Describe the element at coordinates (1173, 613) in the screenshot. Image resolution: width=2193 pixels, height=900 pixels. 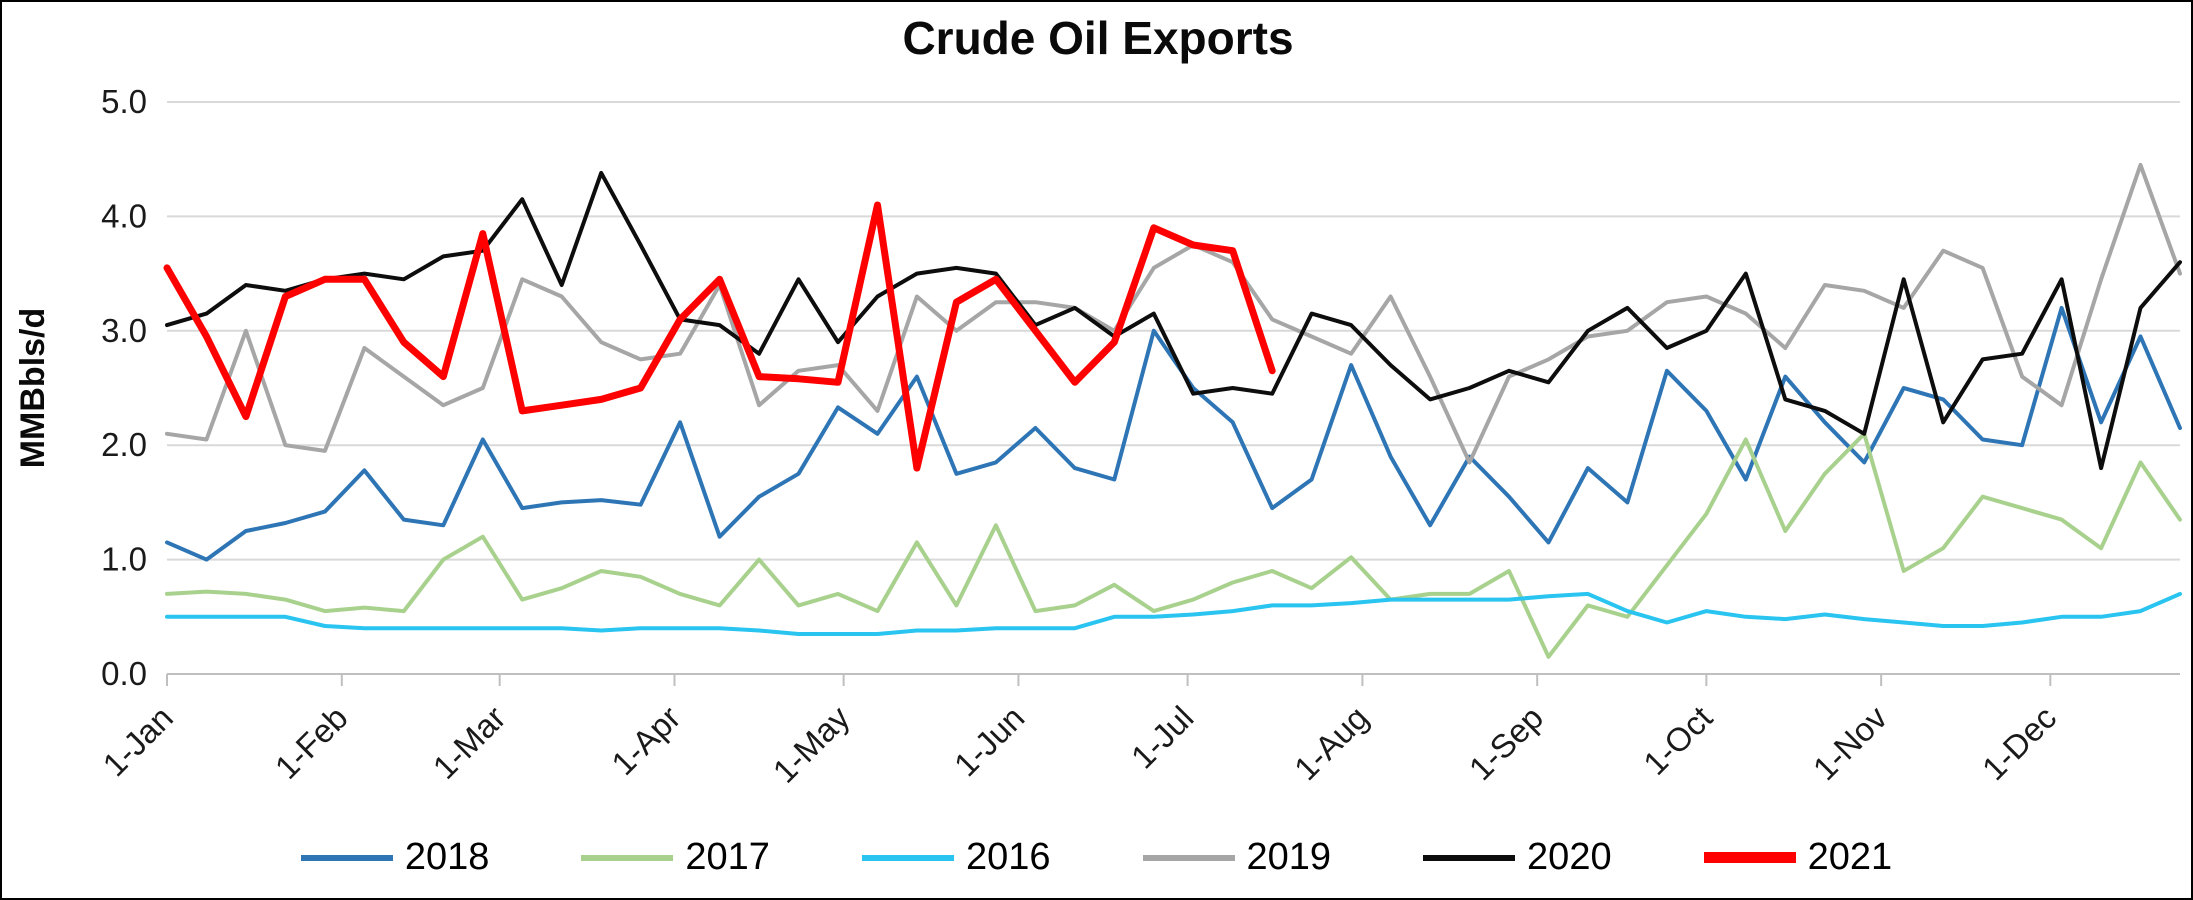
I see `series-line-2016` at that location.